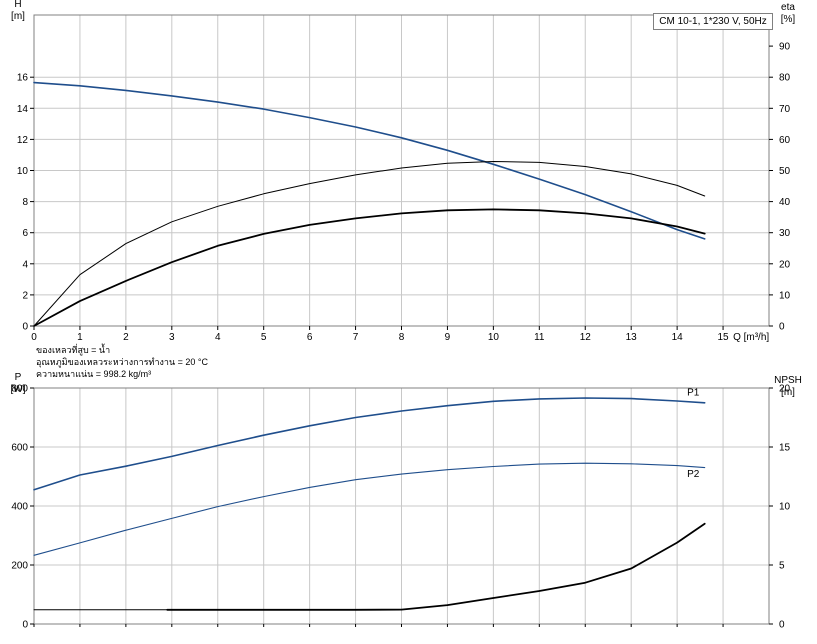 The width and height of the screenshot is (817, 644). What do you see at coordinates (713, 21) in the screenshot?
I see `model-label-box: CM 10-1, 1*230 V, 50Hz` at bounding box center [713, 21].